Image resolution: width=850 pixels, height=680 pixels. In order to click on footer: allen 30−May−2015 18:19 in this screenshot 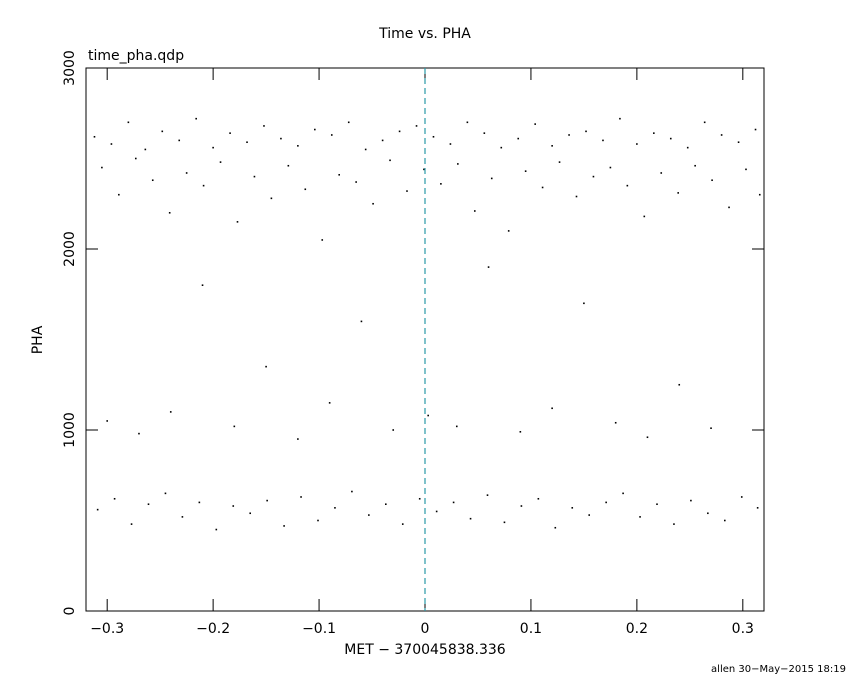, I will do `click(778, 669)`.